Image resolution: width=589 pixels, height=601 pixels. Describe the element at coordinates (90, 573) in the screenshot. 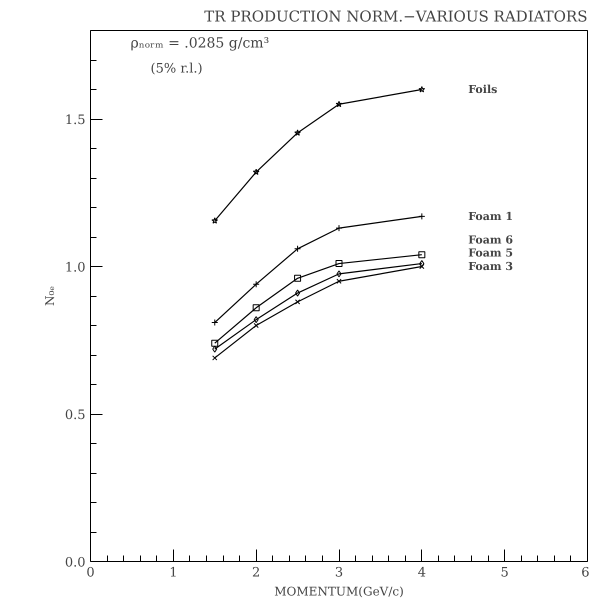

I see `x-tick-label: 0` at that location.